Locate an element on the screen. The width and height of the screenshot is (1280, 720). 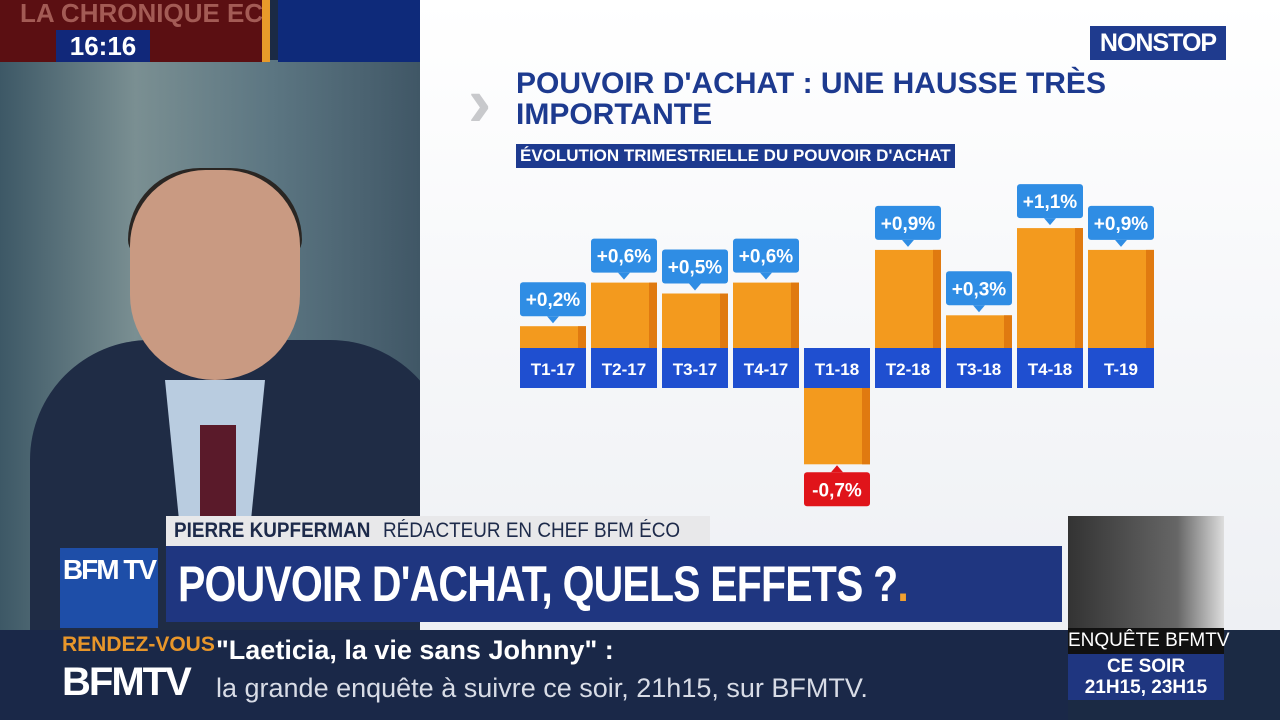
guest-role: RÉDACTEUR EN CHEF BFM ÉCO is located at coordinates (531, 530).